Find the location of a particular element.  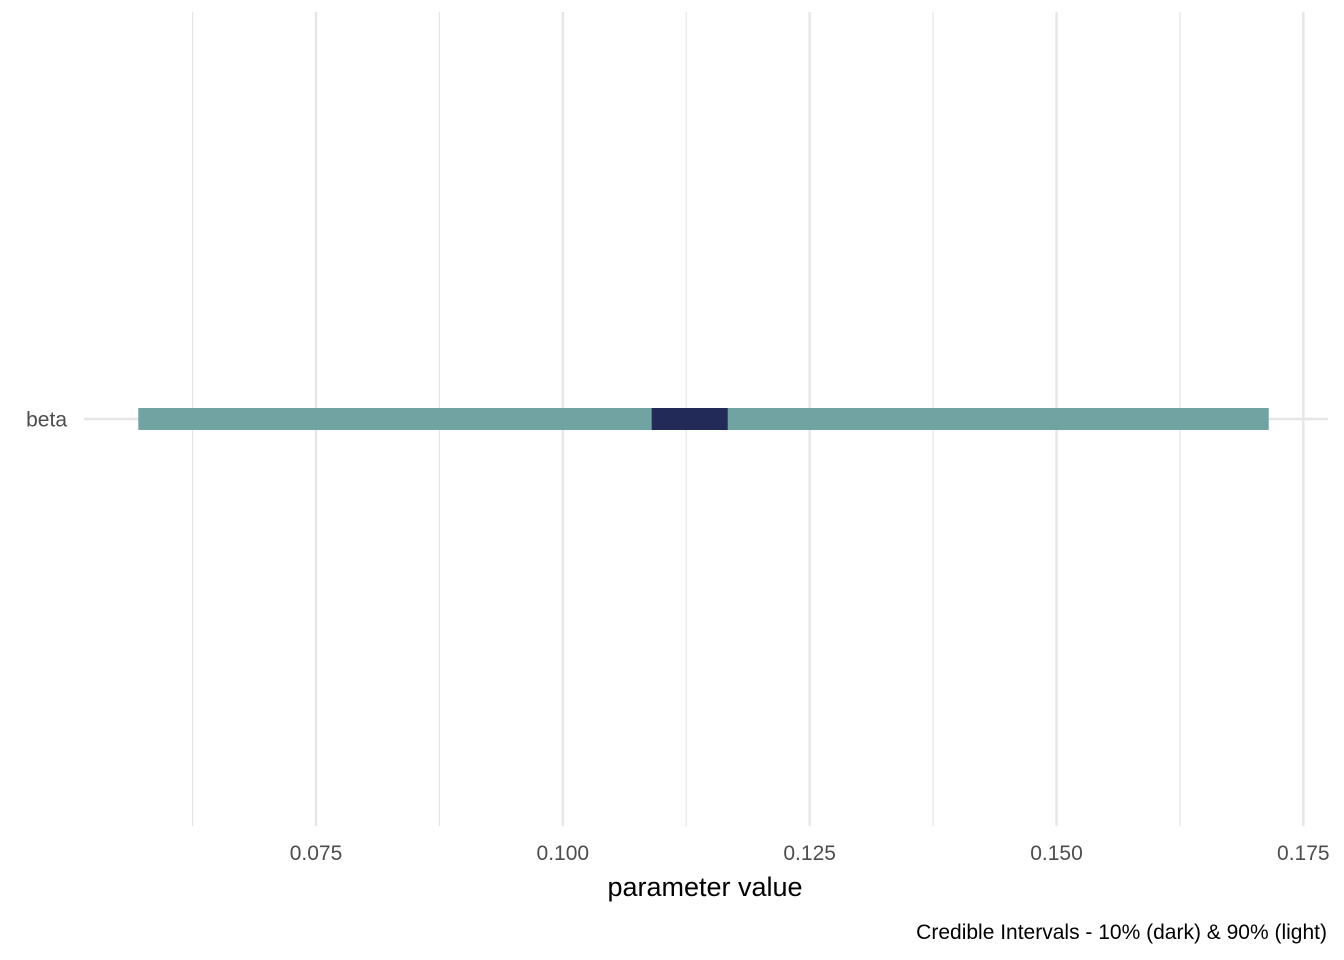

y-axis-category-labels: beta is located at coordinates (46, 420).